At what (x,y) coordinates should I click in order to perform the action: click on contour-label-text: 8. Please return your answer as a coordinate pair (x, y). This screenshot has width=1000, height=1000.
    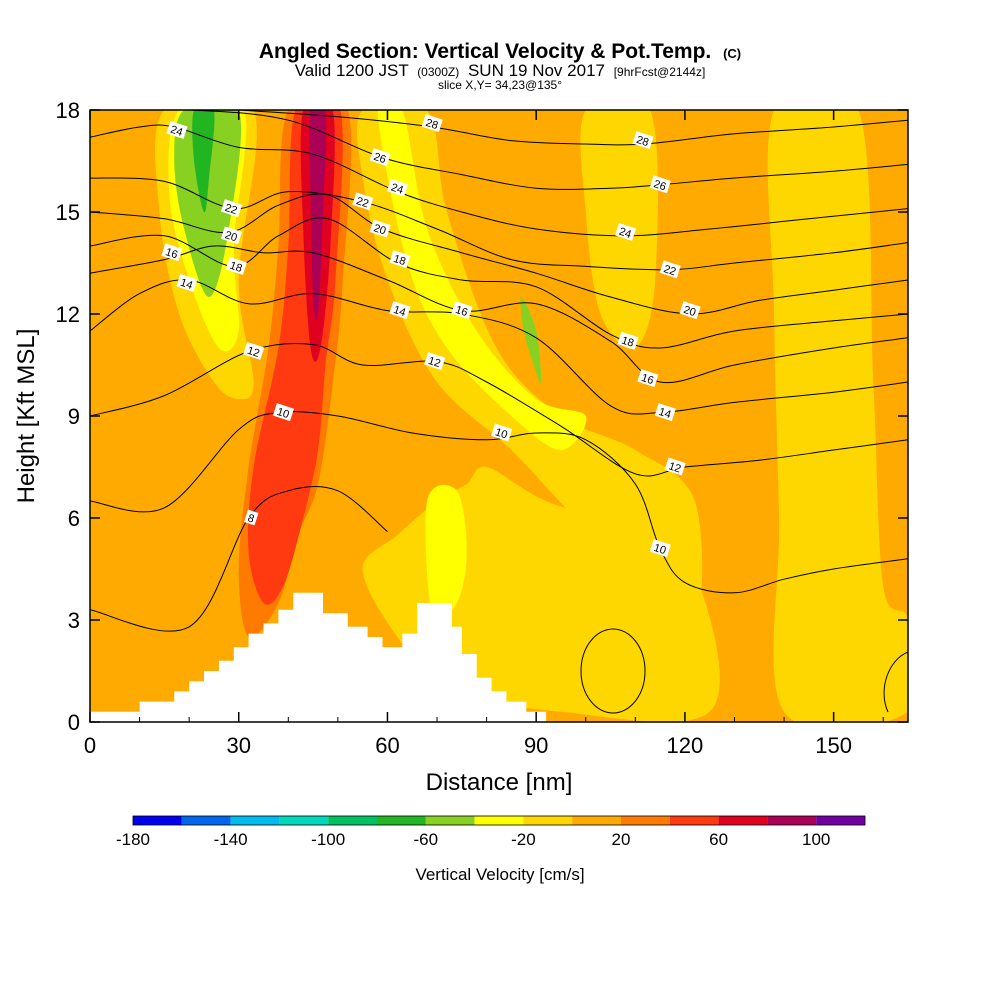
    Looking at the image, I should click on (251, 518).